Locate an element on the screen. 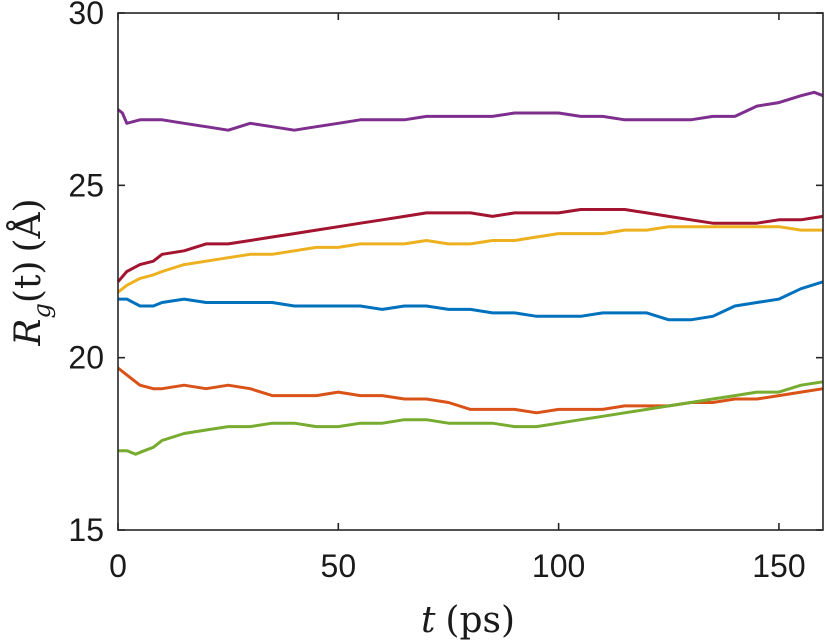 This screenshot has width=825, height=642. y-axis-unit: (Å) is located at coordinates (28, 225).